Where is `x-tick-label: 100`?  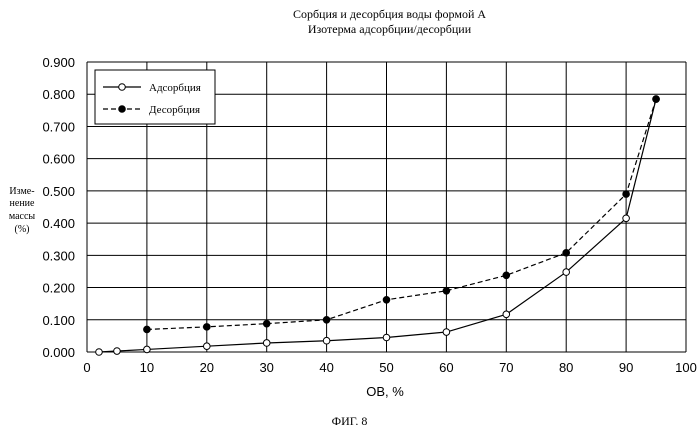 x-tick-label: 100 is located at coordinates (686, 367).